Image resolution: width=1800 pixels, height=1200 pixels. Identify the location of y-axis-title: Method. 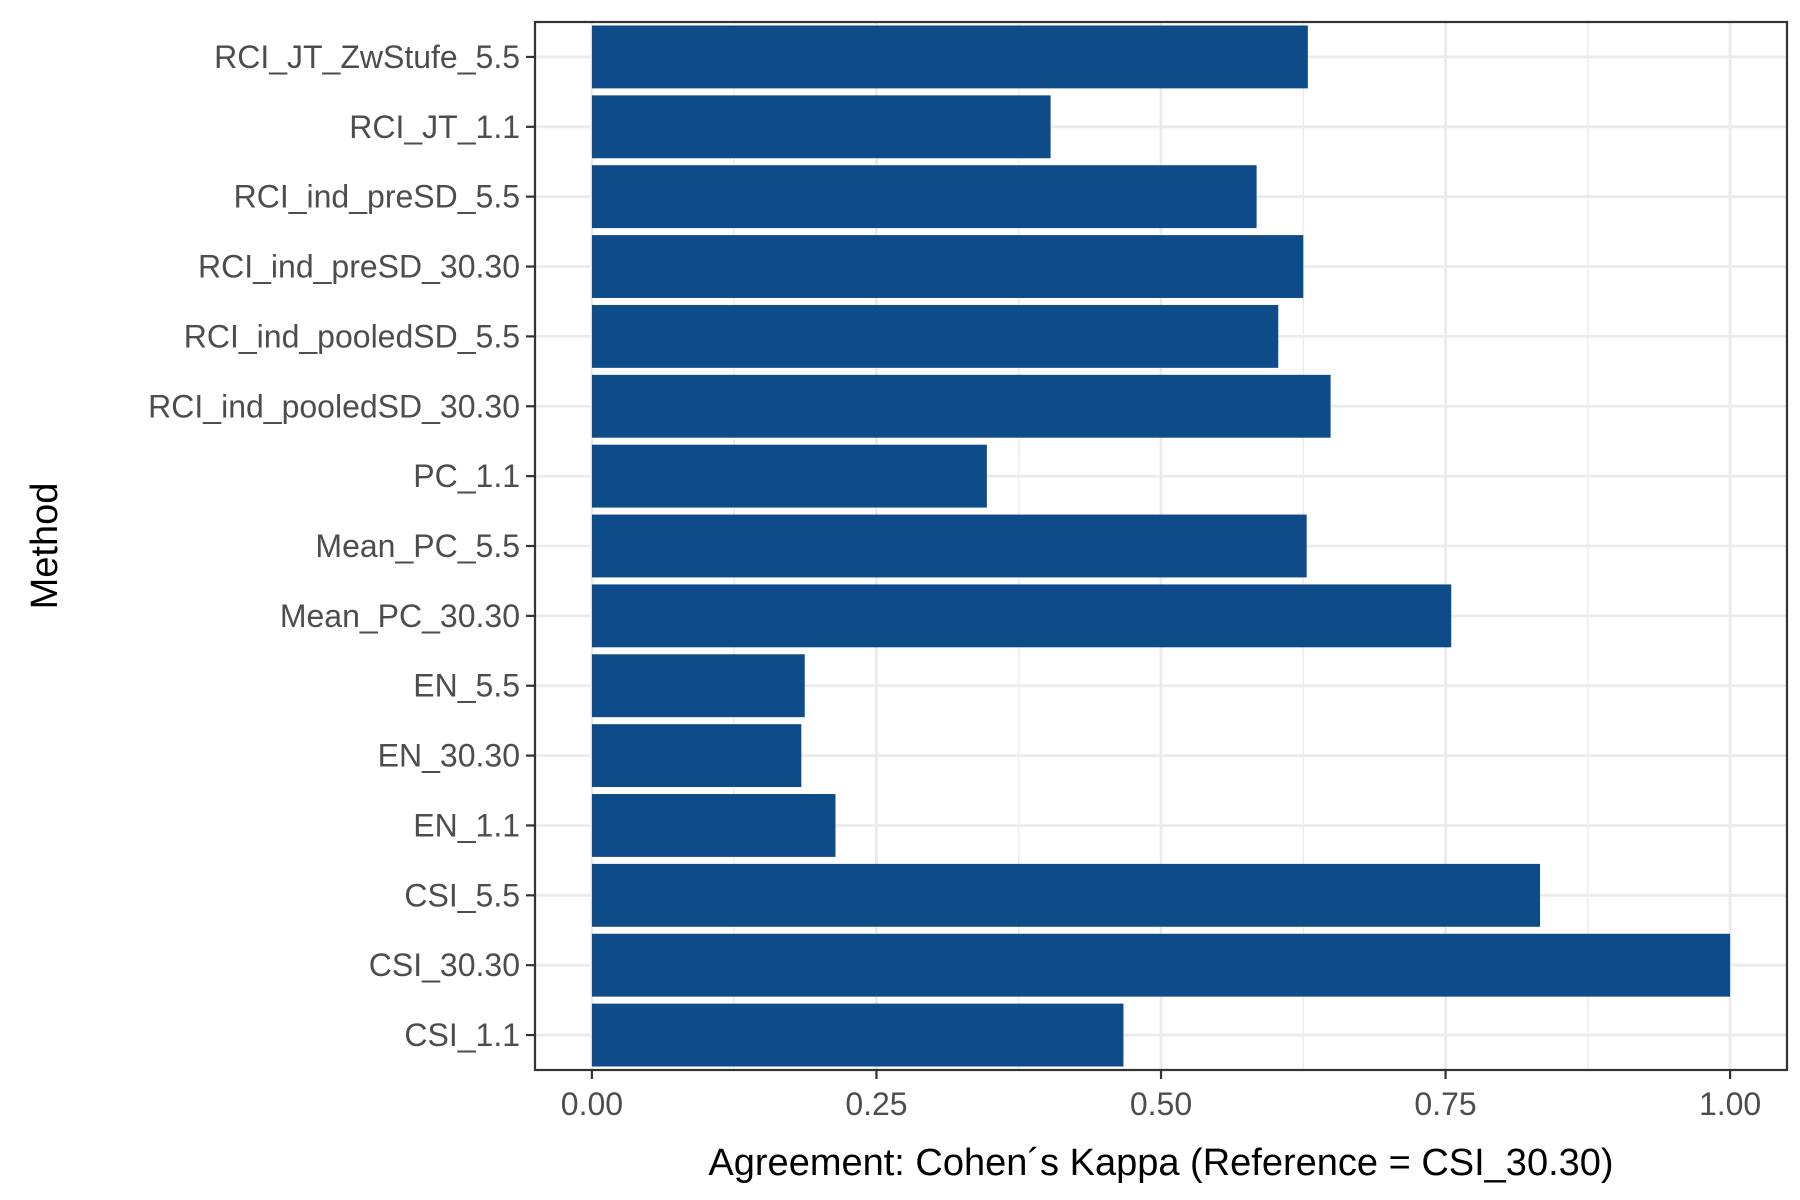
(45, 546).